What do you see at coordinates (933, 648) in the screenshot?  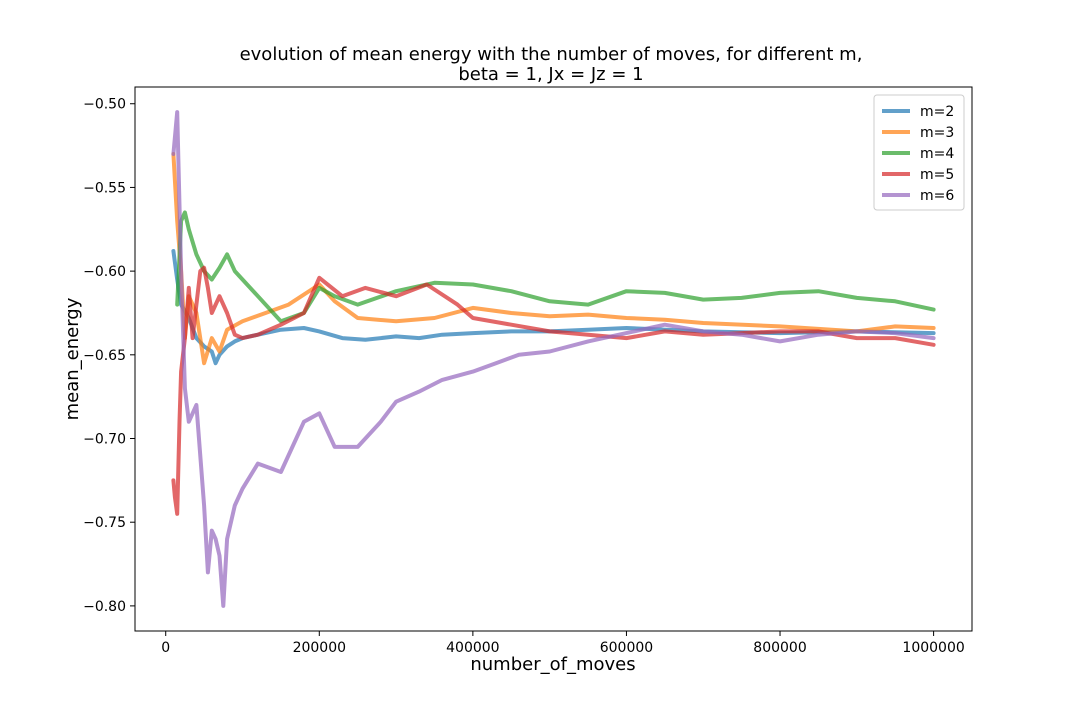 I see `x-tick-label: 1000000` at bounding box center [933, 648].